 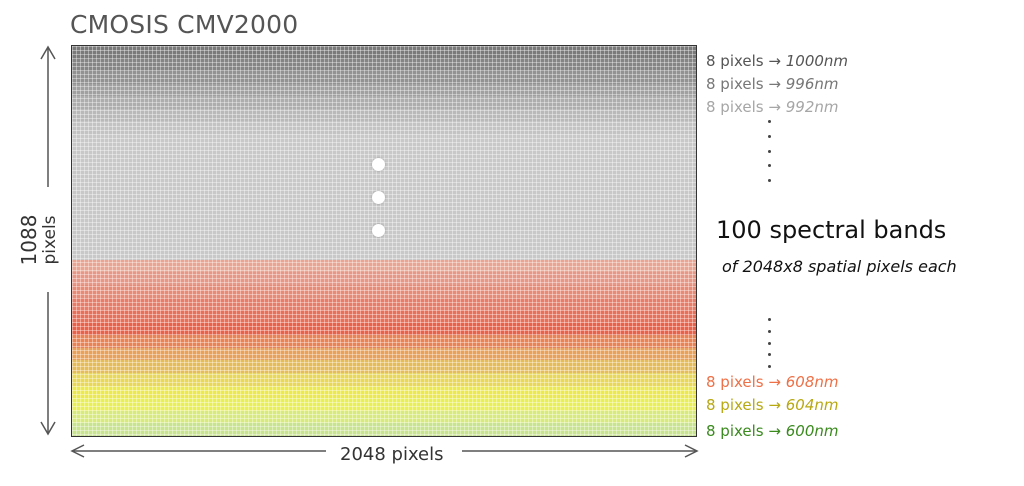 I want to click on summary-subheading: of 2048x8 spatial pixels each, so click(x=839, y=266).